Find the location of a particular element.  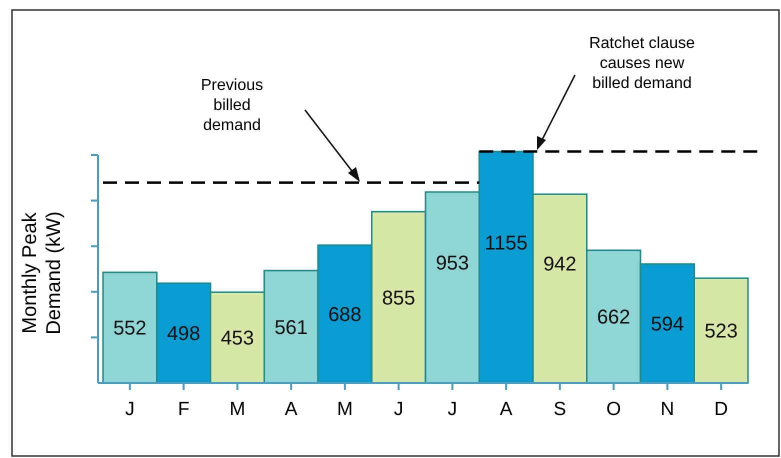

data-label: 942 is located at coordinates (560, 265).